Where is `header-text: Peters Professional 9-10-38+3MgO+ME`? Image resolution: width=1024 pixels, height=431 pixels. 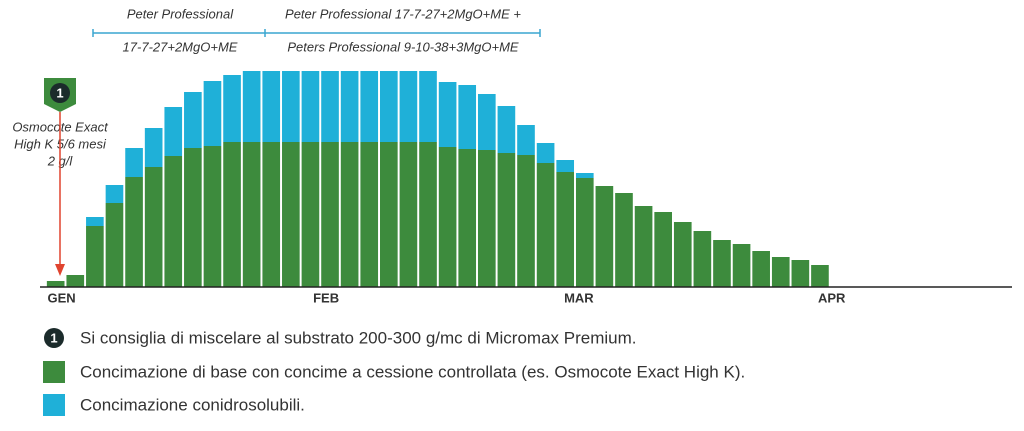 header-text: Peters Professional 9-10-38+3MgO+ME is located at coordinates (403, 46).